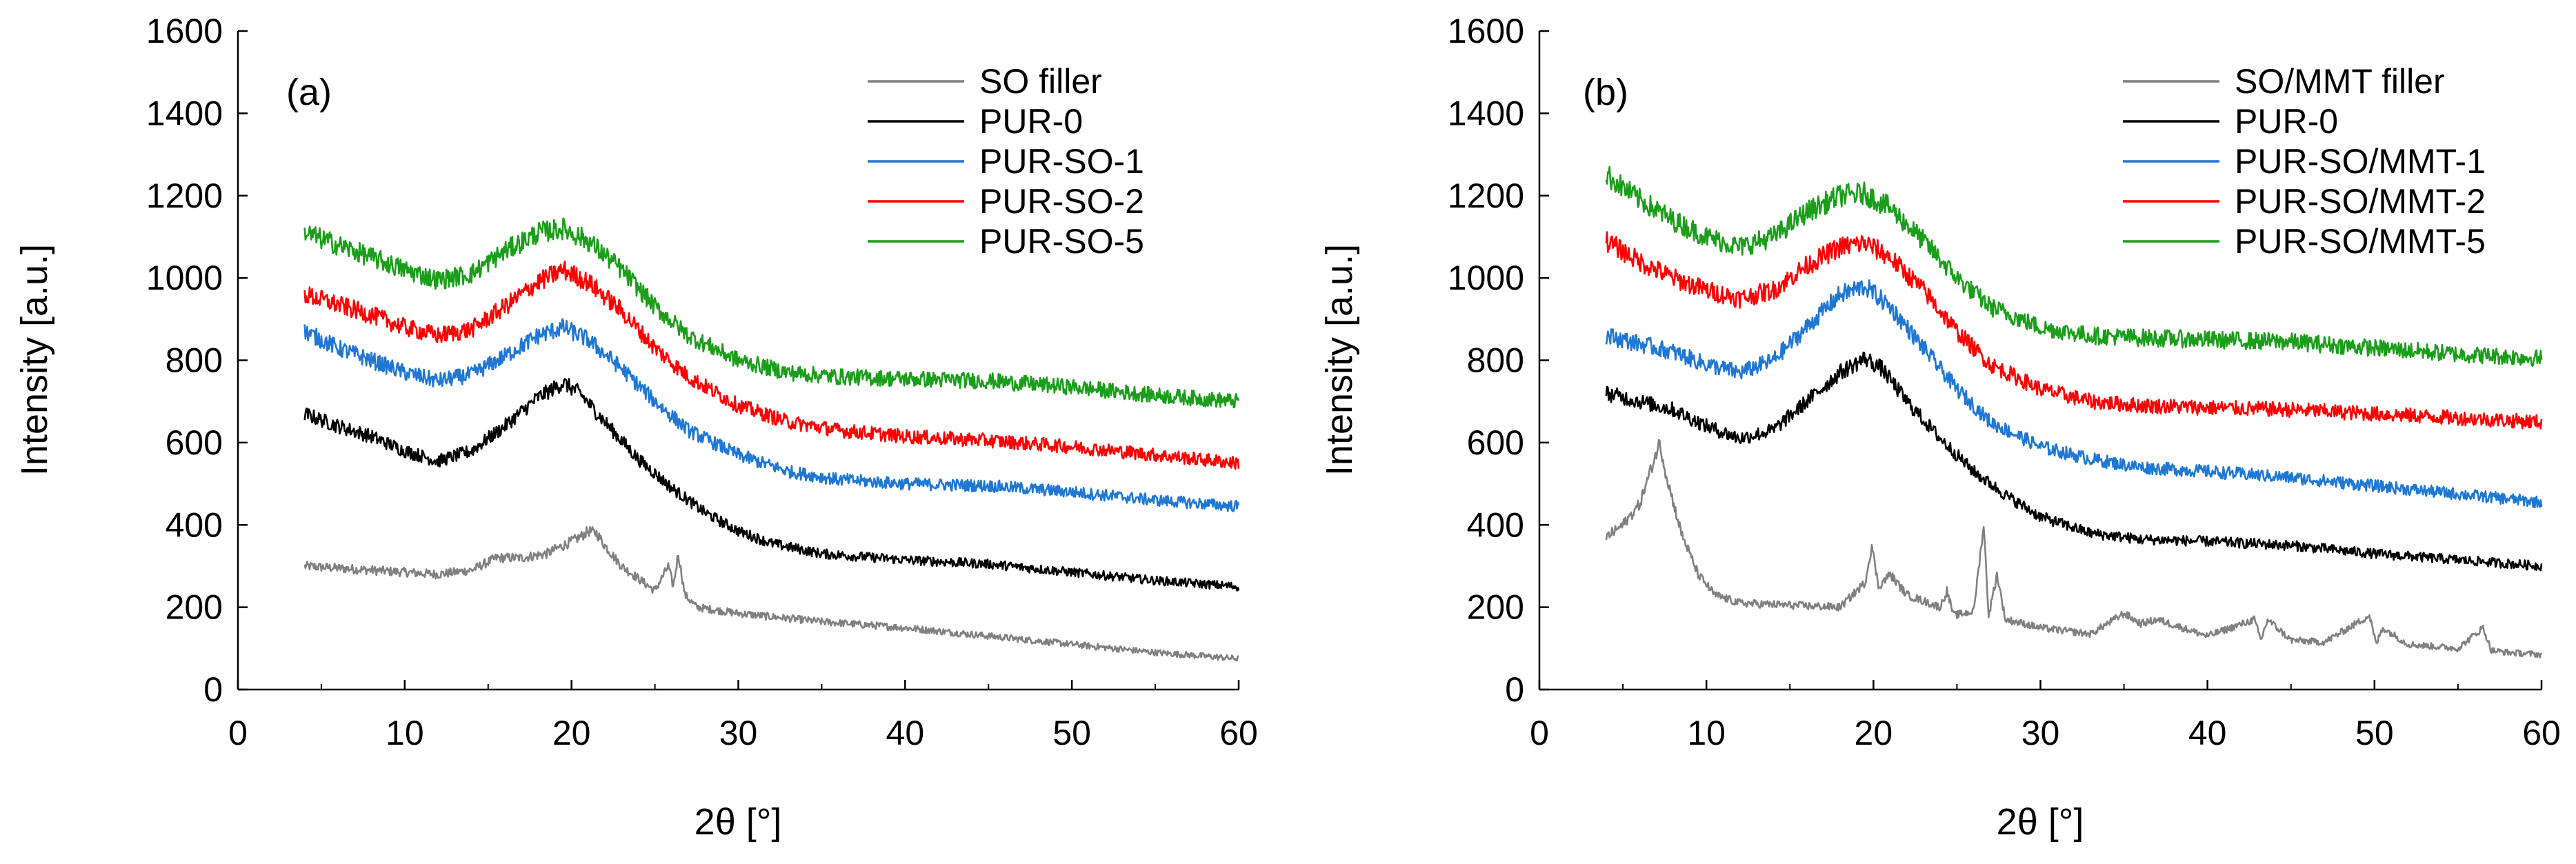  What do you see at coordinates (1486, 196) in the screenshot?
I see `panel-b-y-tick-label-1200: 1200` at bounding box center [1486, 196].